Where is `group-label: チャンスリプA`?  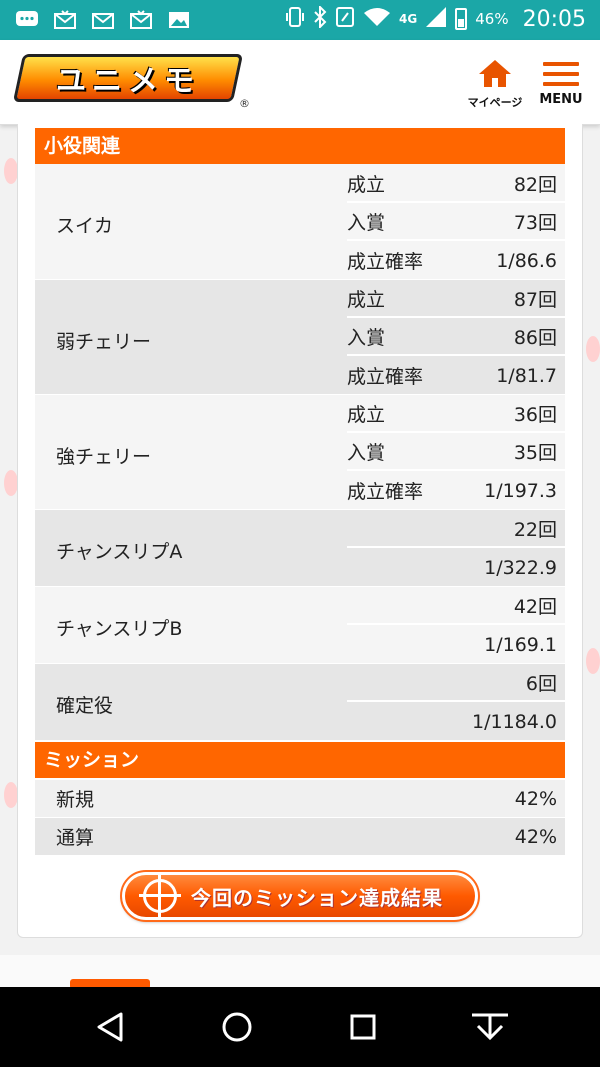
group-label: チャンスリプA is located at coordinates (119, 552).